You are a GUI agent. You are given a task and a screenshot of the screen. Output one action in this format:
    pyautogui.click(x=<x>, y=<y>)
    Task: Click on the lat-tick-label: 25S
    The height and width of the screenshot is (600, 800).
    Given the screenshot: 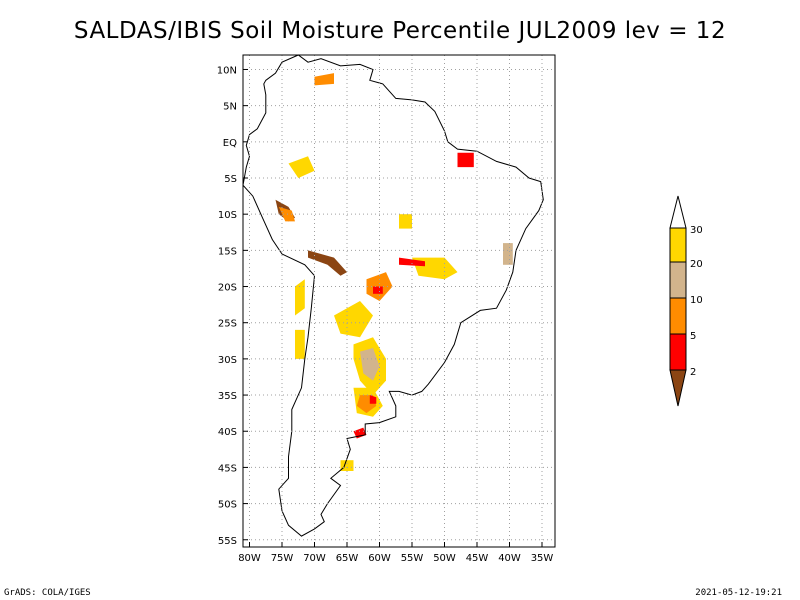 What is the action you would take?
    pyautogui.click(x=227, y=324)
    